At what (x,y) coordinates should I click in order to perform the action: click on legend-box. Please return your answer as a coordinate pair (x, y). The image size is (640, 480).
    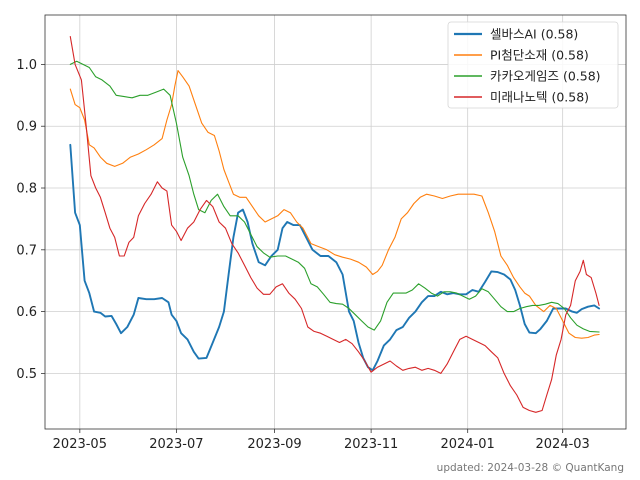
    Looking at the image, I should click on (533, 65).